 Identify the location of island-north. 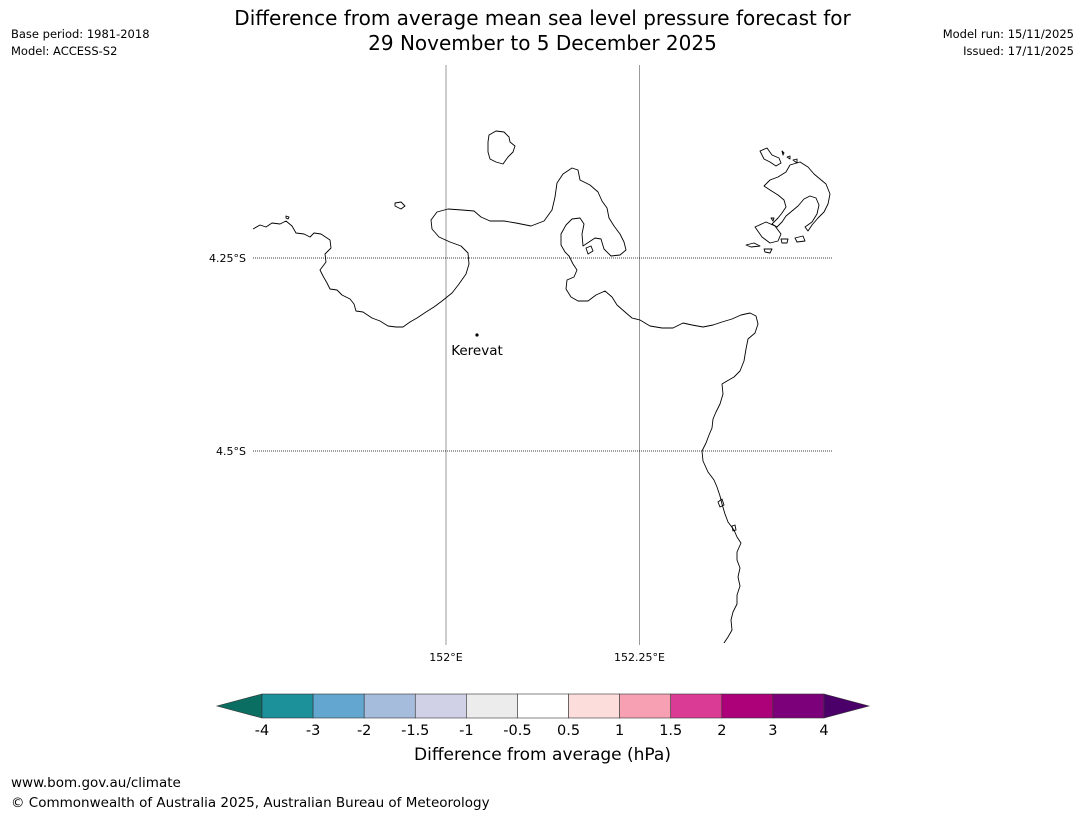
(501, 147).